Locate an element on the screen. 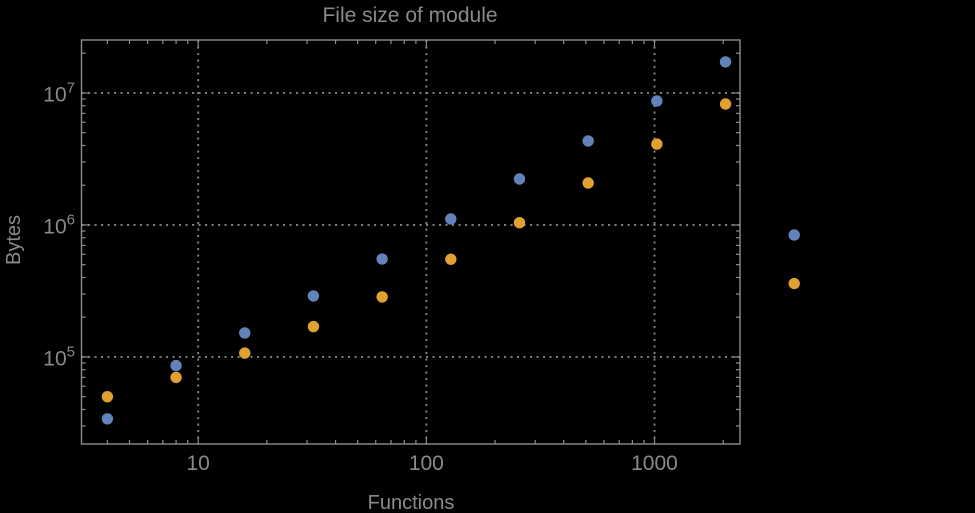  y-tick-label: 10⁶ is located at coordinates (59, 224).